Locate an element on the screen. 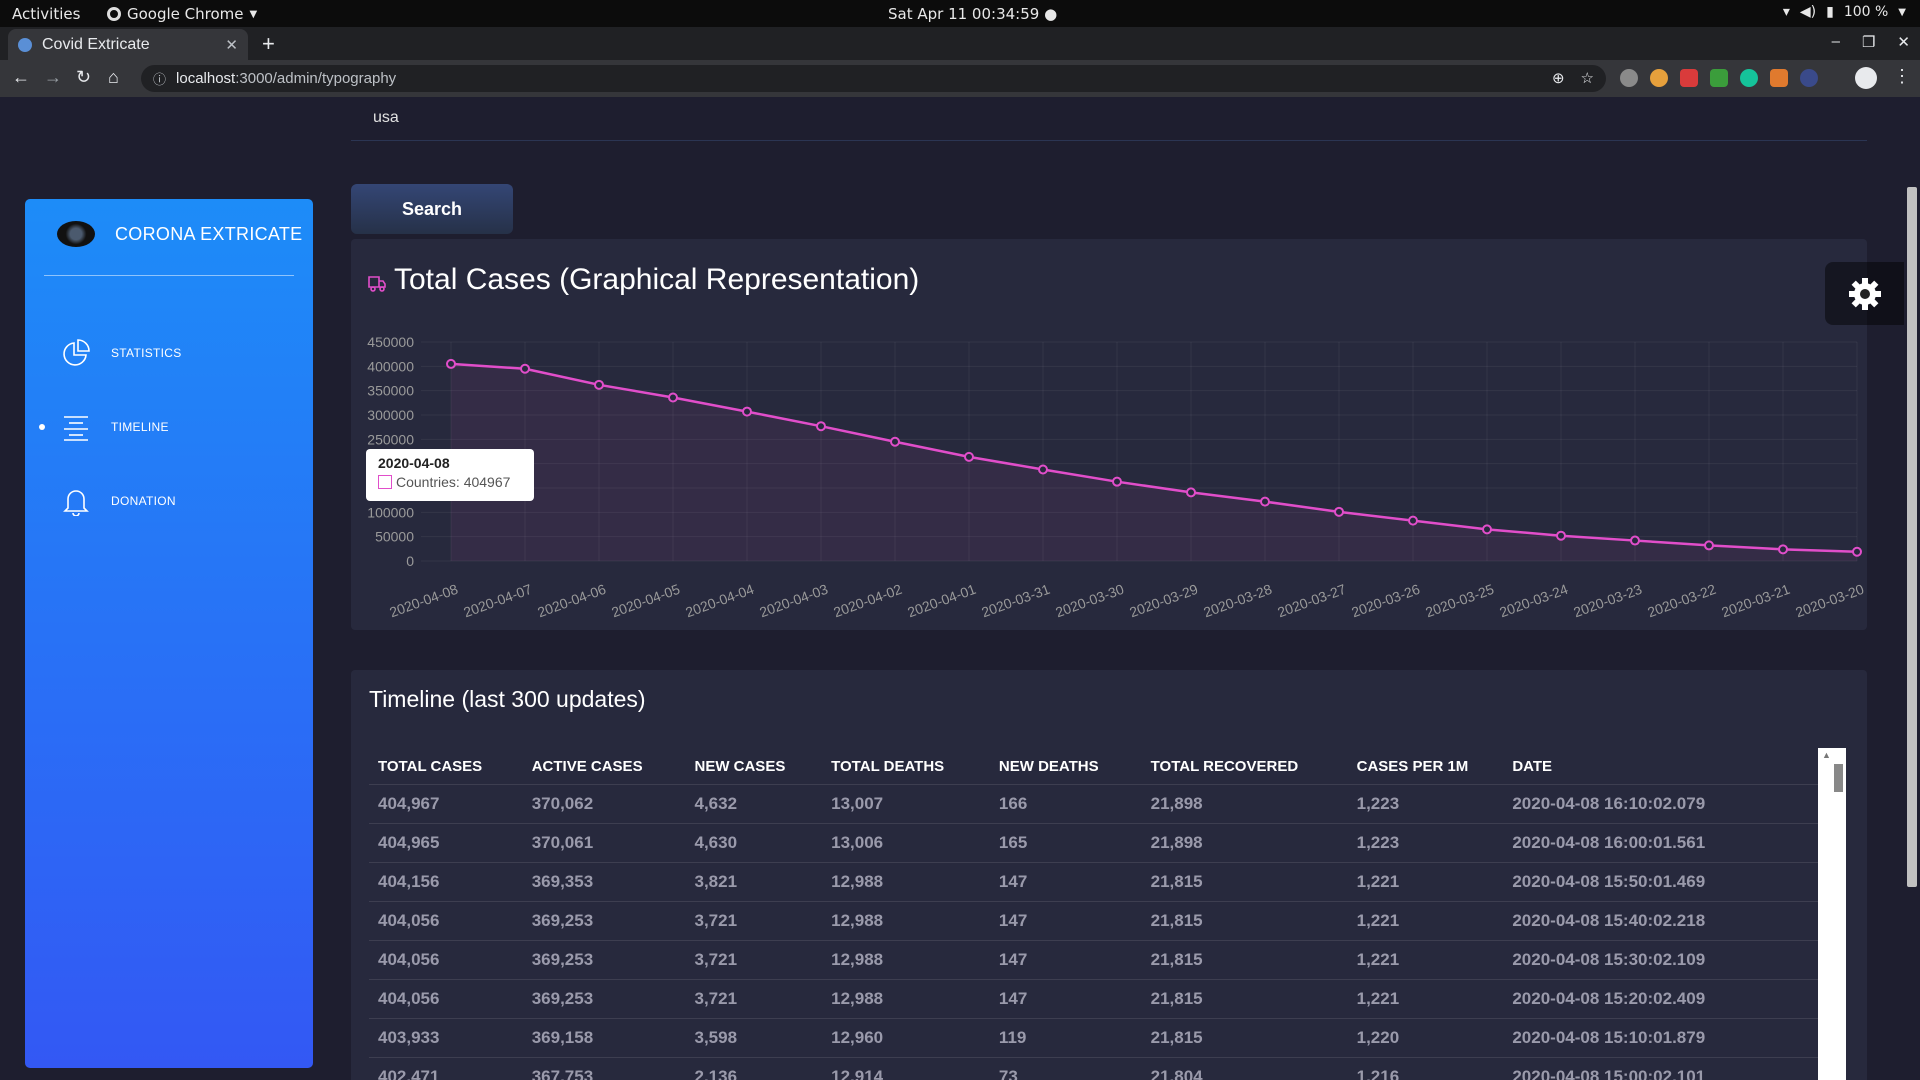 The height and width of the screenshot is (1080, 1920). tab-title: Covid Extricate is located at coordinates (96, 44).